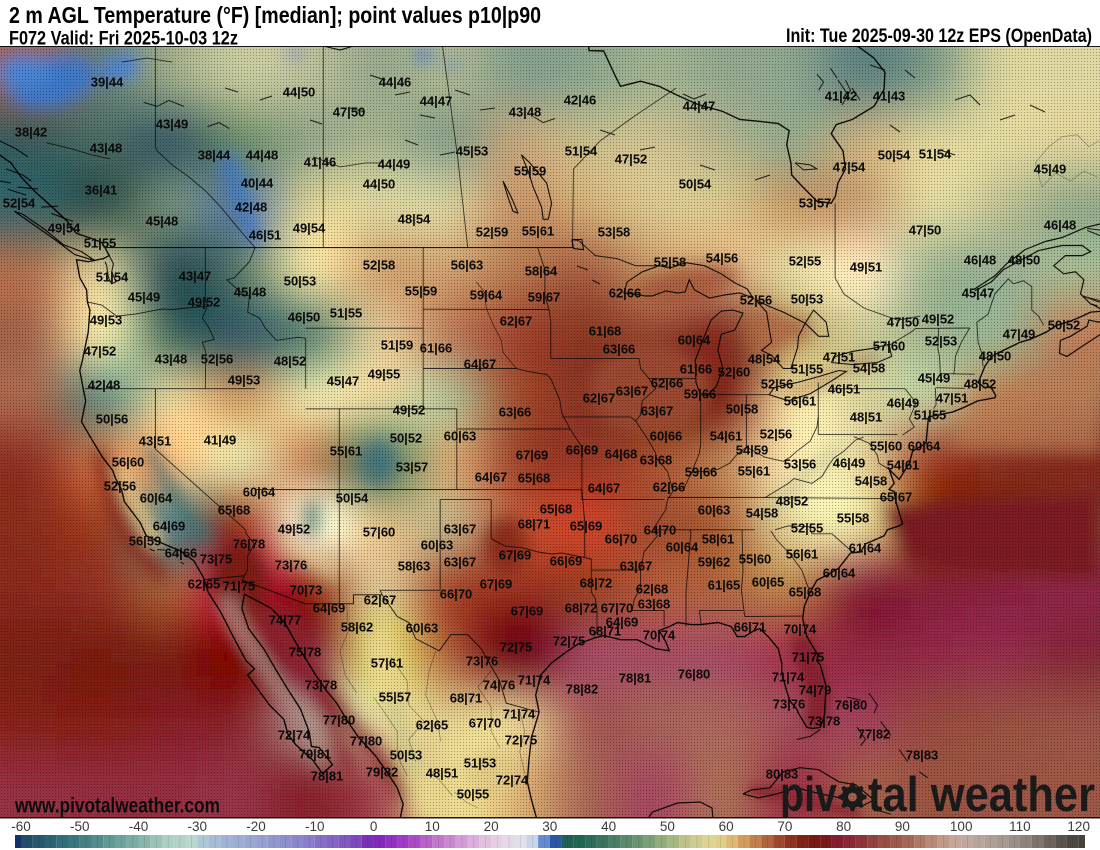  I want to click on svg-text:Init: Tue 2025-09-30 12z EPS (: Init: Tue 2025-09-30 12z EPS (OpenData), so click(939, 36).